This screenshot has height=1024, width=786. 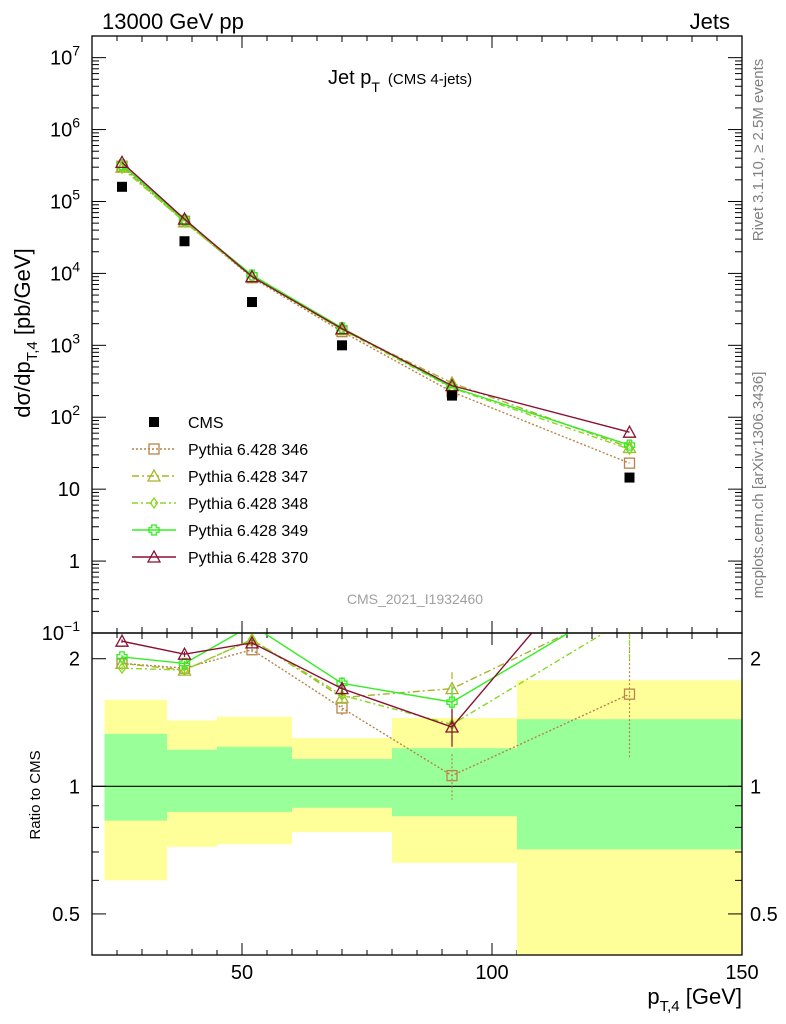 I want to click on main-y-tick-label: 10, so click(x=69, y=490).